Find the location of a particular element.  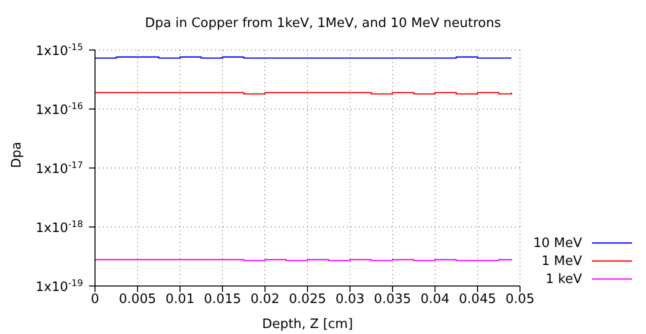

x-tick-label: 0.03 is located at coordinates (350, 300).